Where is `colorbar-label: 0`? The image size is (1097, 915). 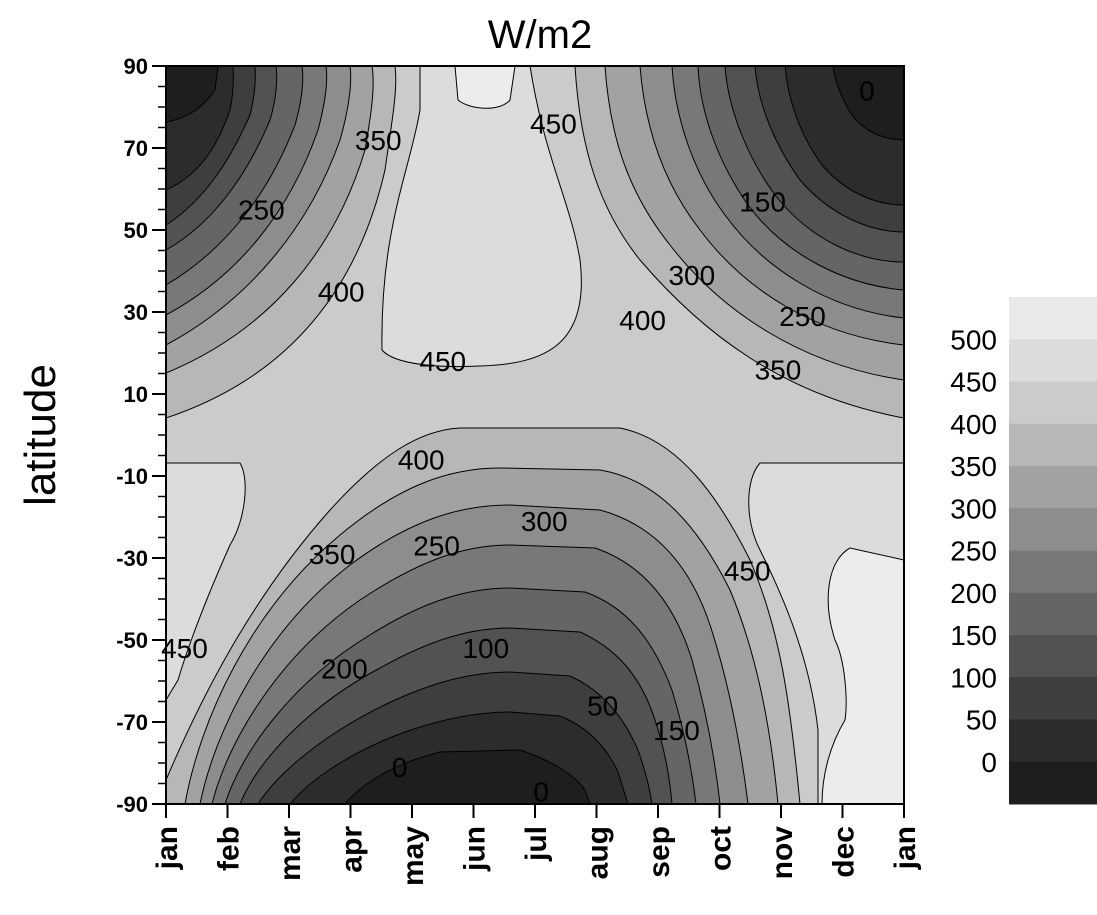
colorbar-label: 0 is located at coordinates (989, 762).